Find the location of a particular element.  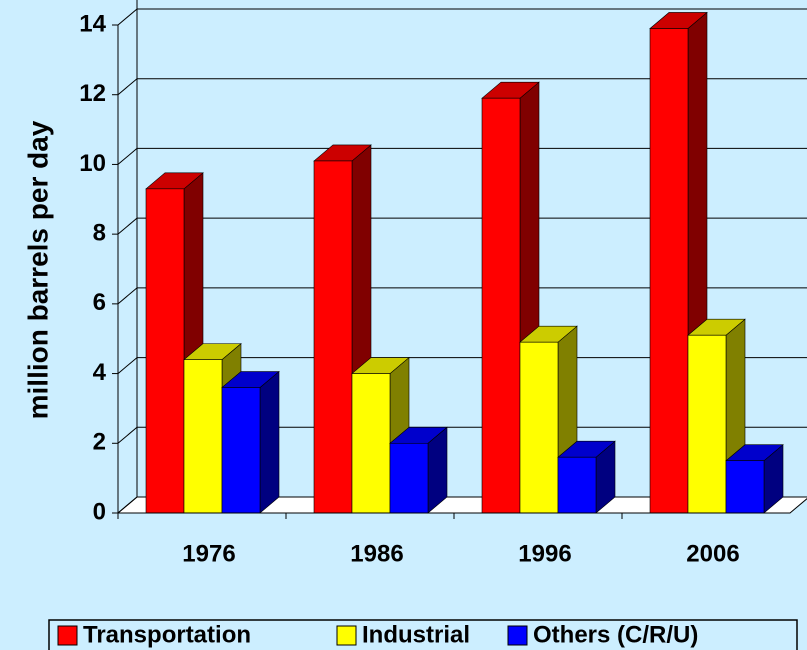

y-tick-label: 10 is located at coordinates (92, 163).